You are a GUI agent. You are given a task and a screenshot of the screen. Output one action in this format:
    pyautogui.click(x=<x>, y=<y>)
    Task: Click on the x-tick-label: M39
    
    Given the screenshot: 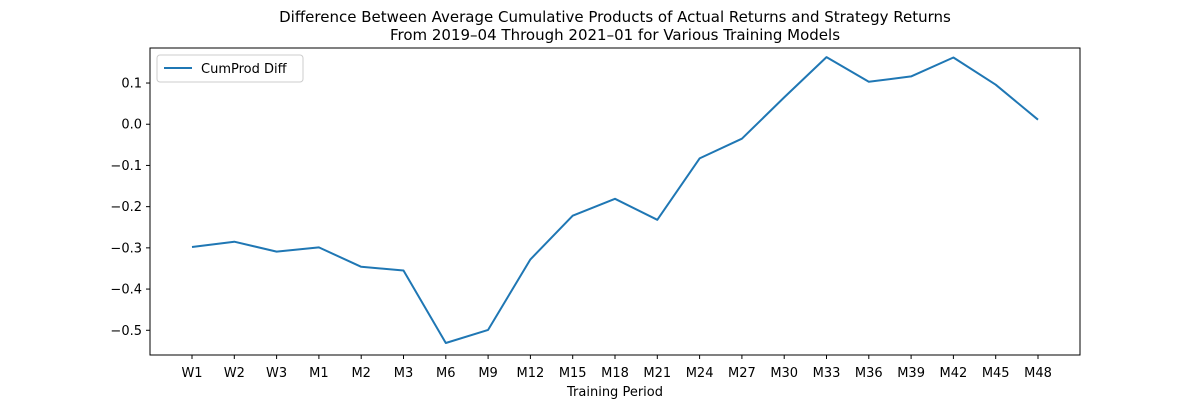 What is the action you would take?
    pyautogui.click(x=911, y=373)
    